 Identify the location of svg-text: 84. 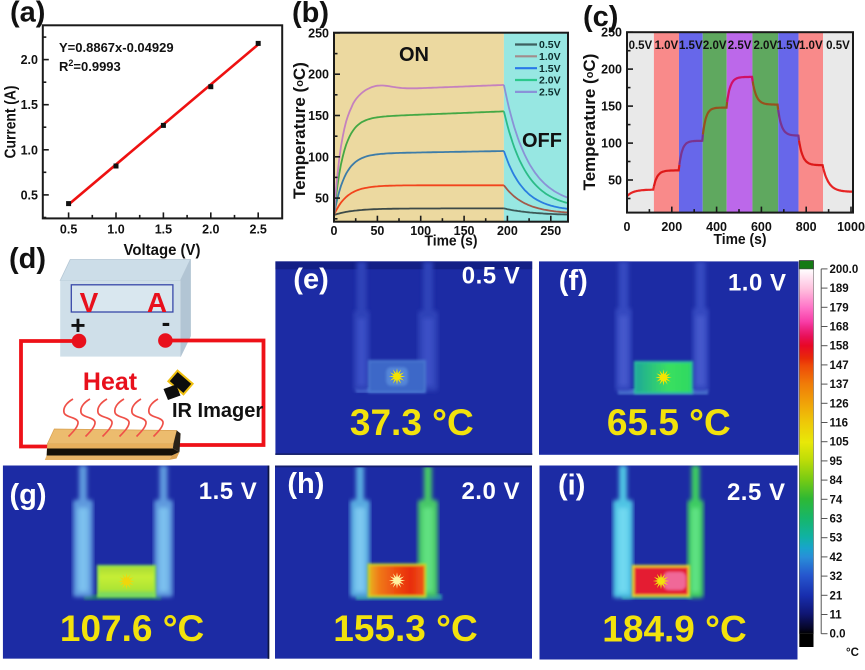
(836, 481).